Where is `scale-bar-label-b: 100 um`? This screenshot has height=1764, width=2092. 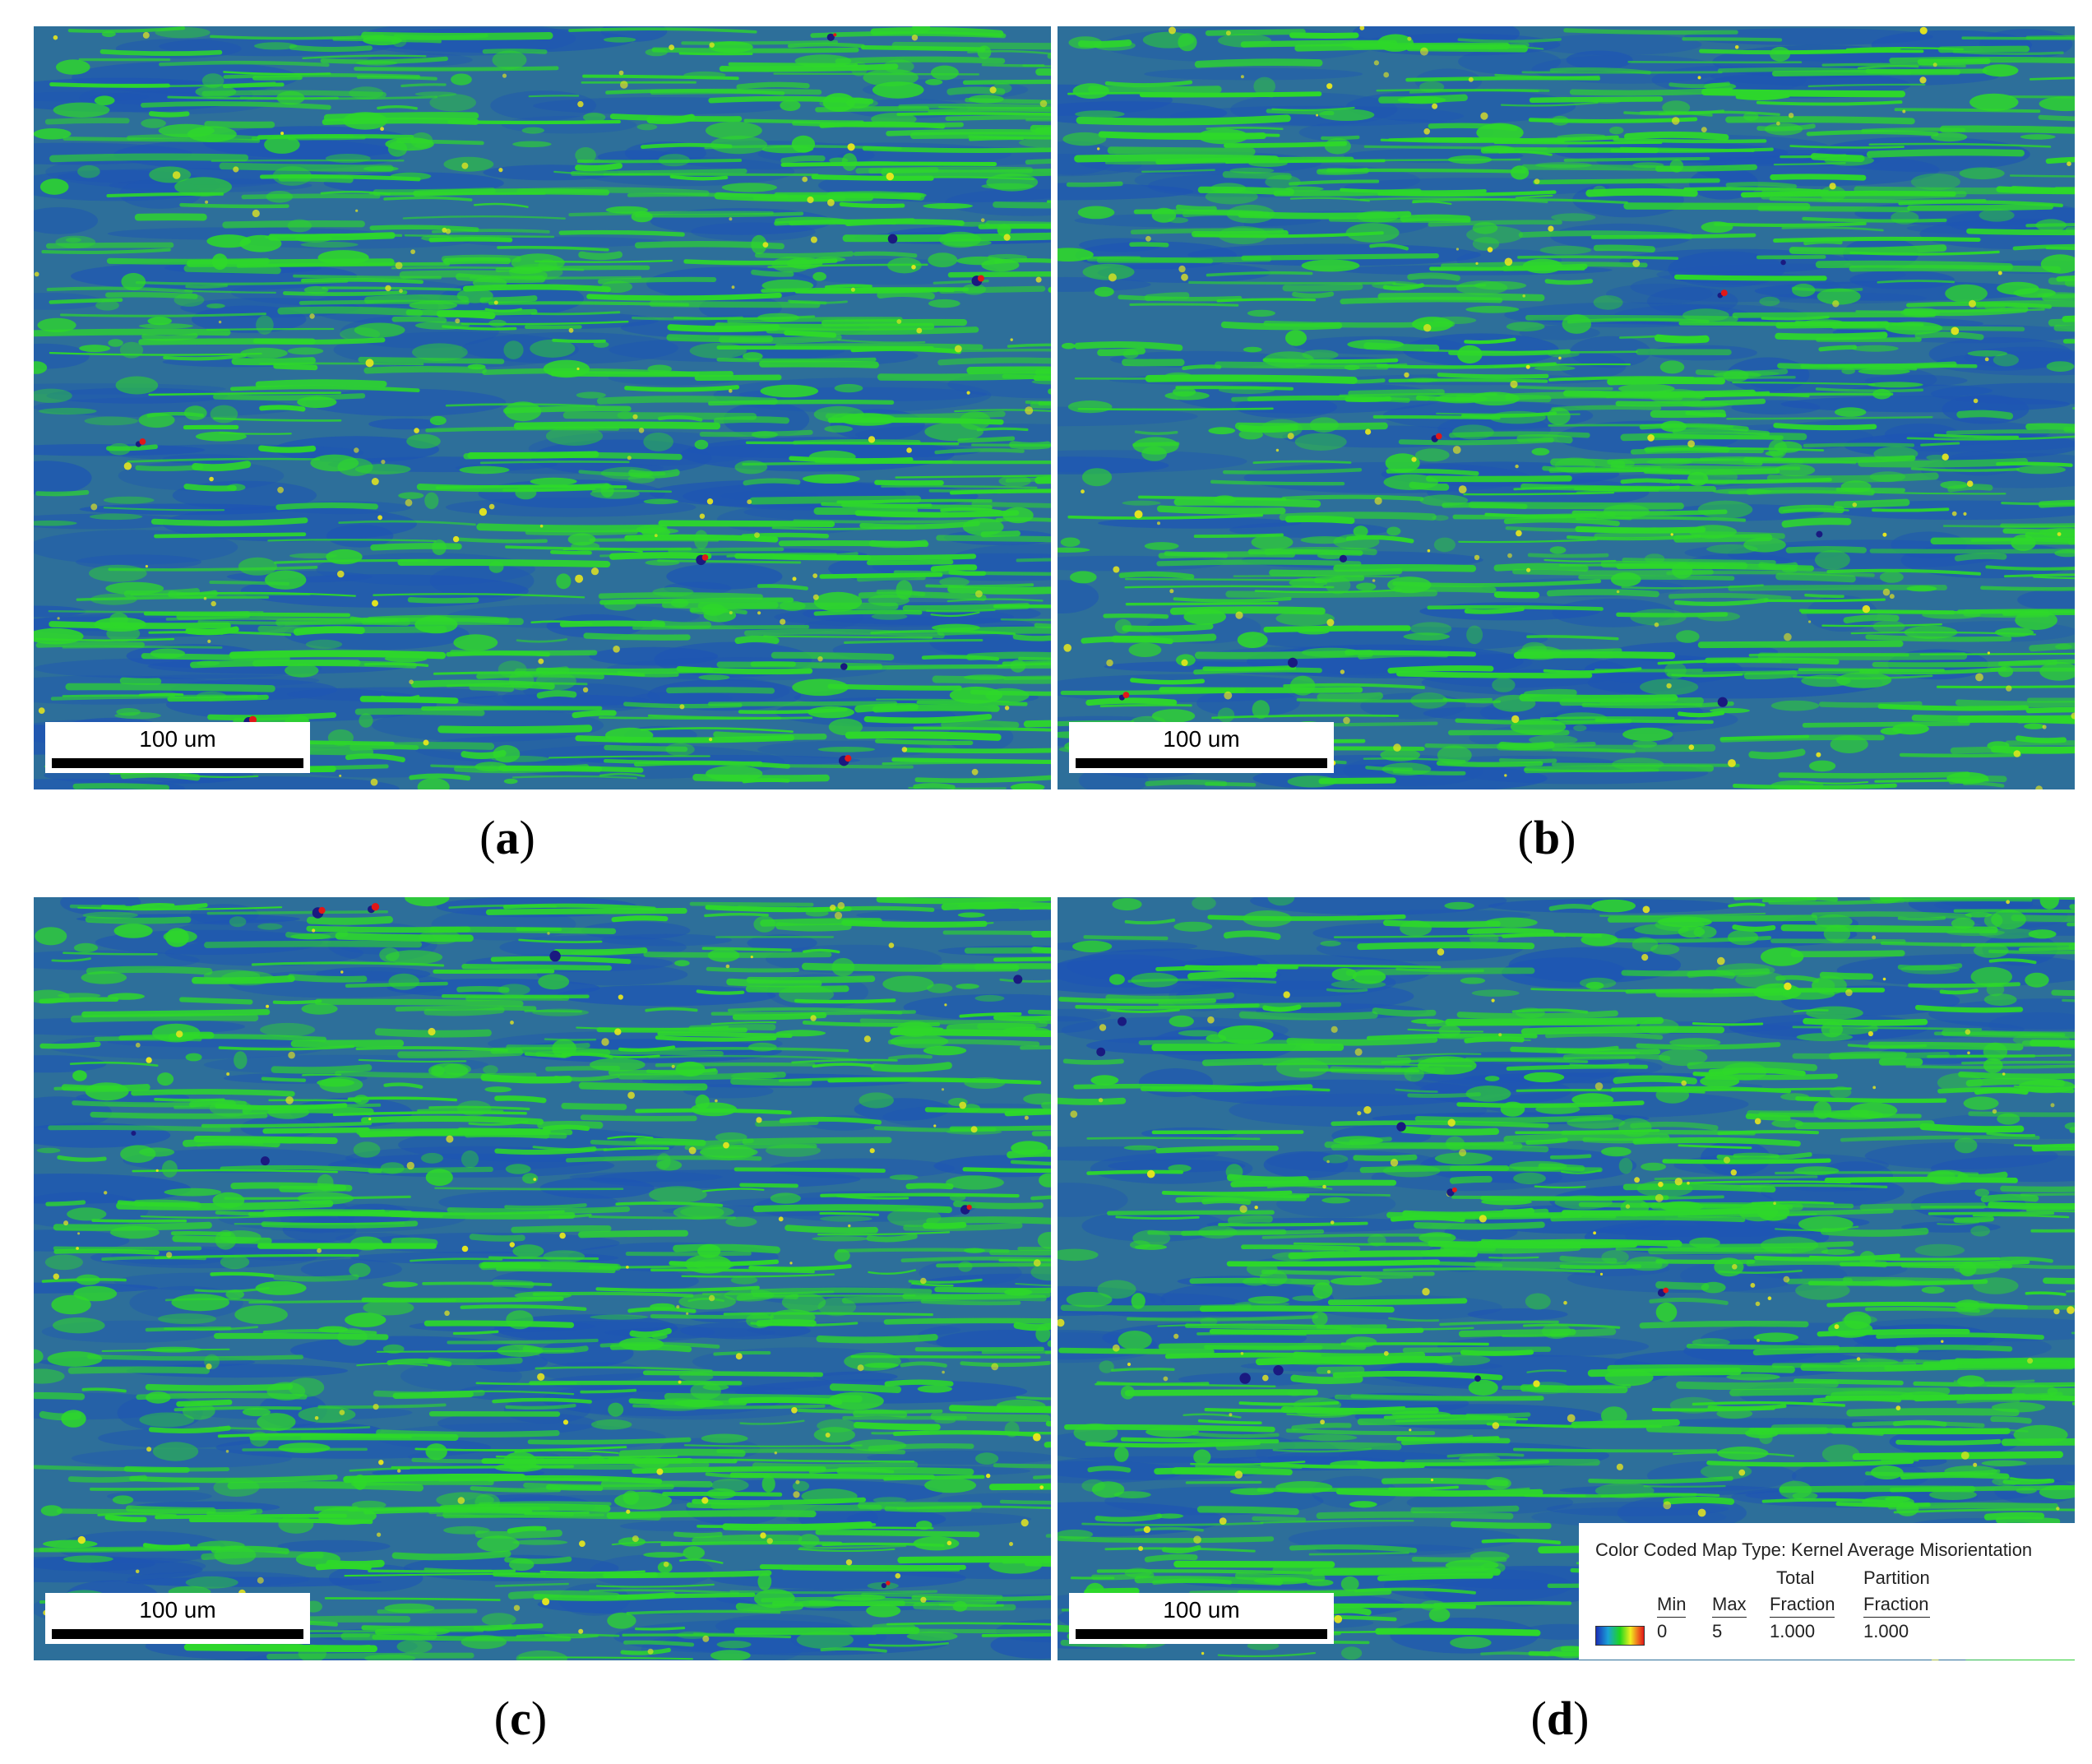 scale-bar-label-b: 100 um is located at coordinates (1201, 739).